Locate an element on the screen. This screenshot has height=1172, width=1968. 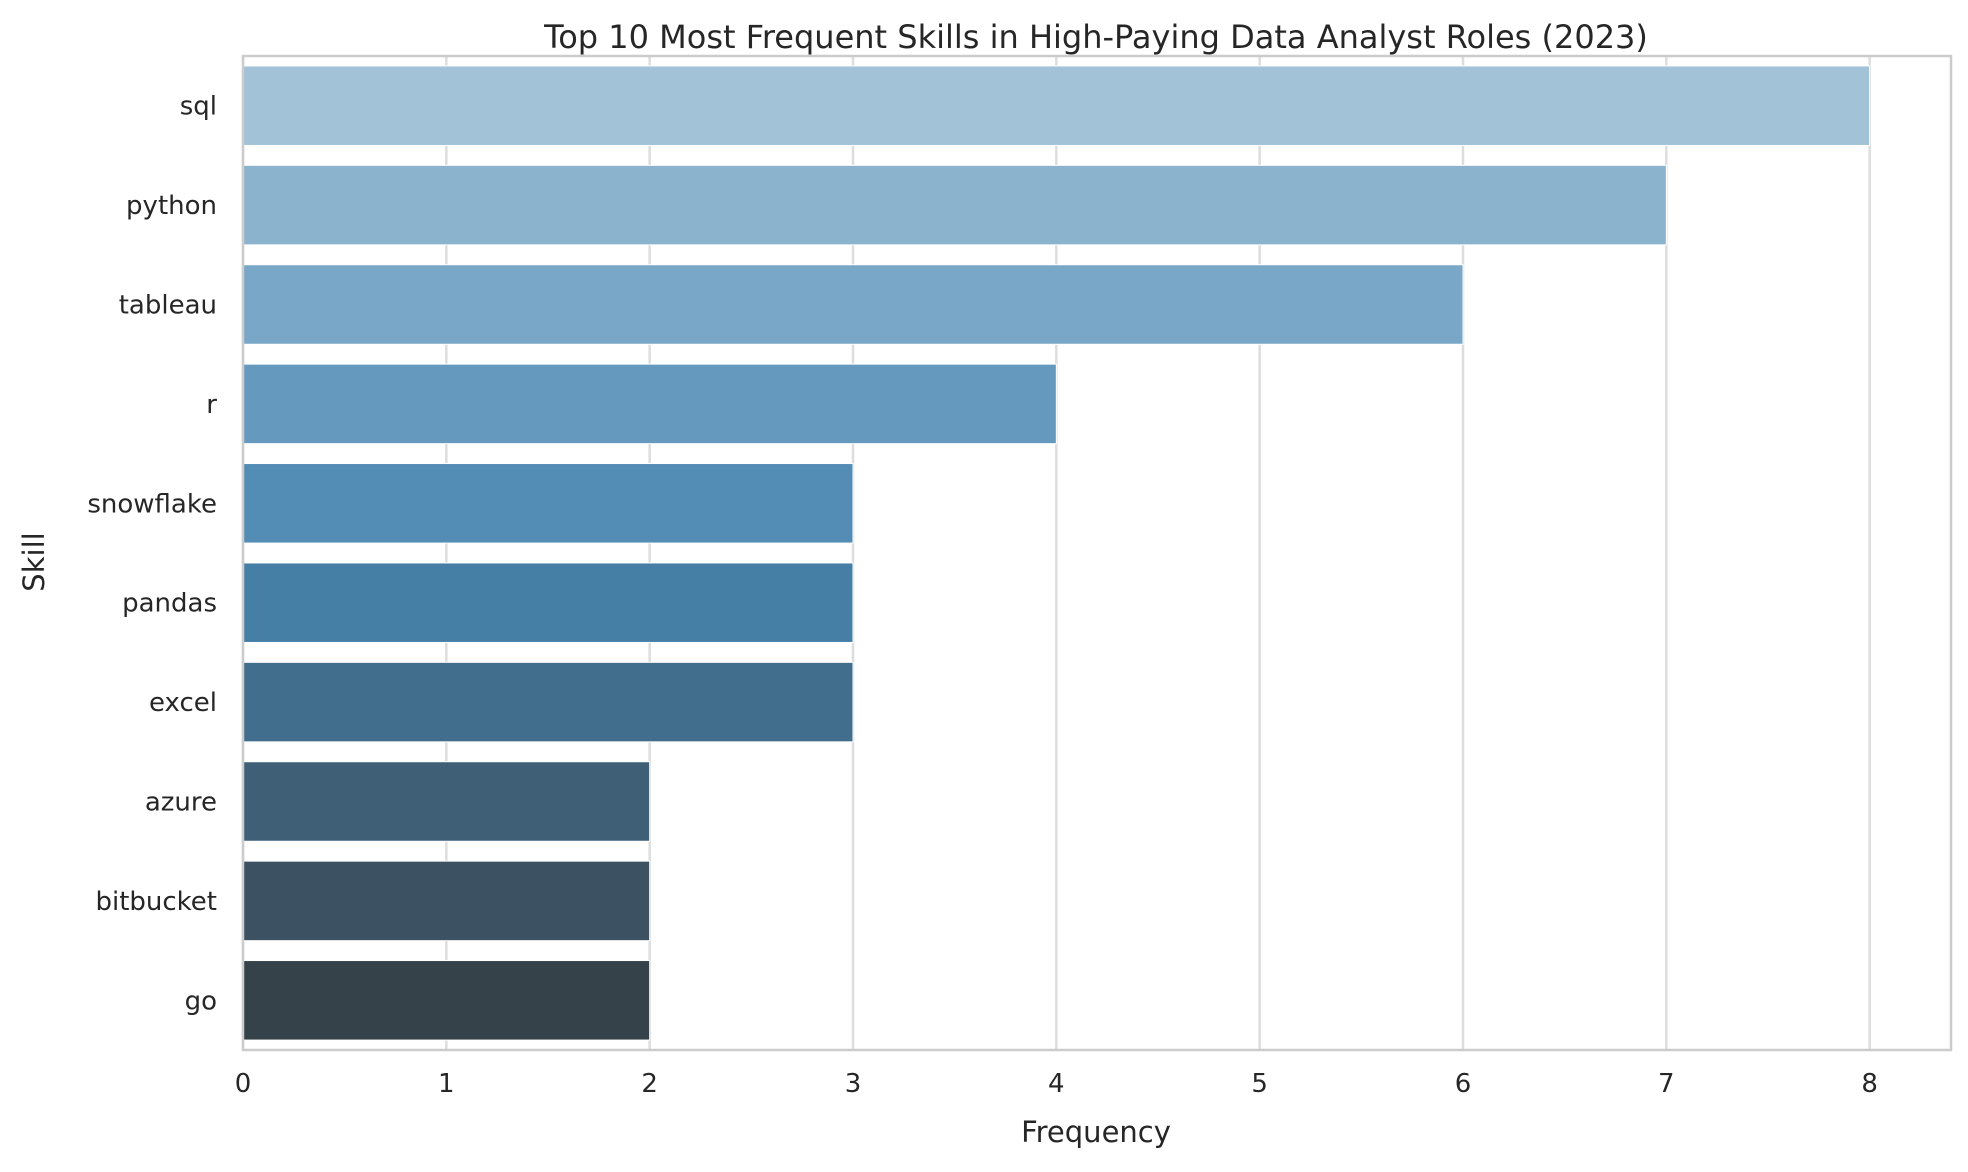
bar-azure is located at coordinates (446, 801).